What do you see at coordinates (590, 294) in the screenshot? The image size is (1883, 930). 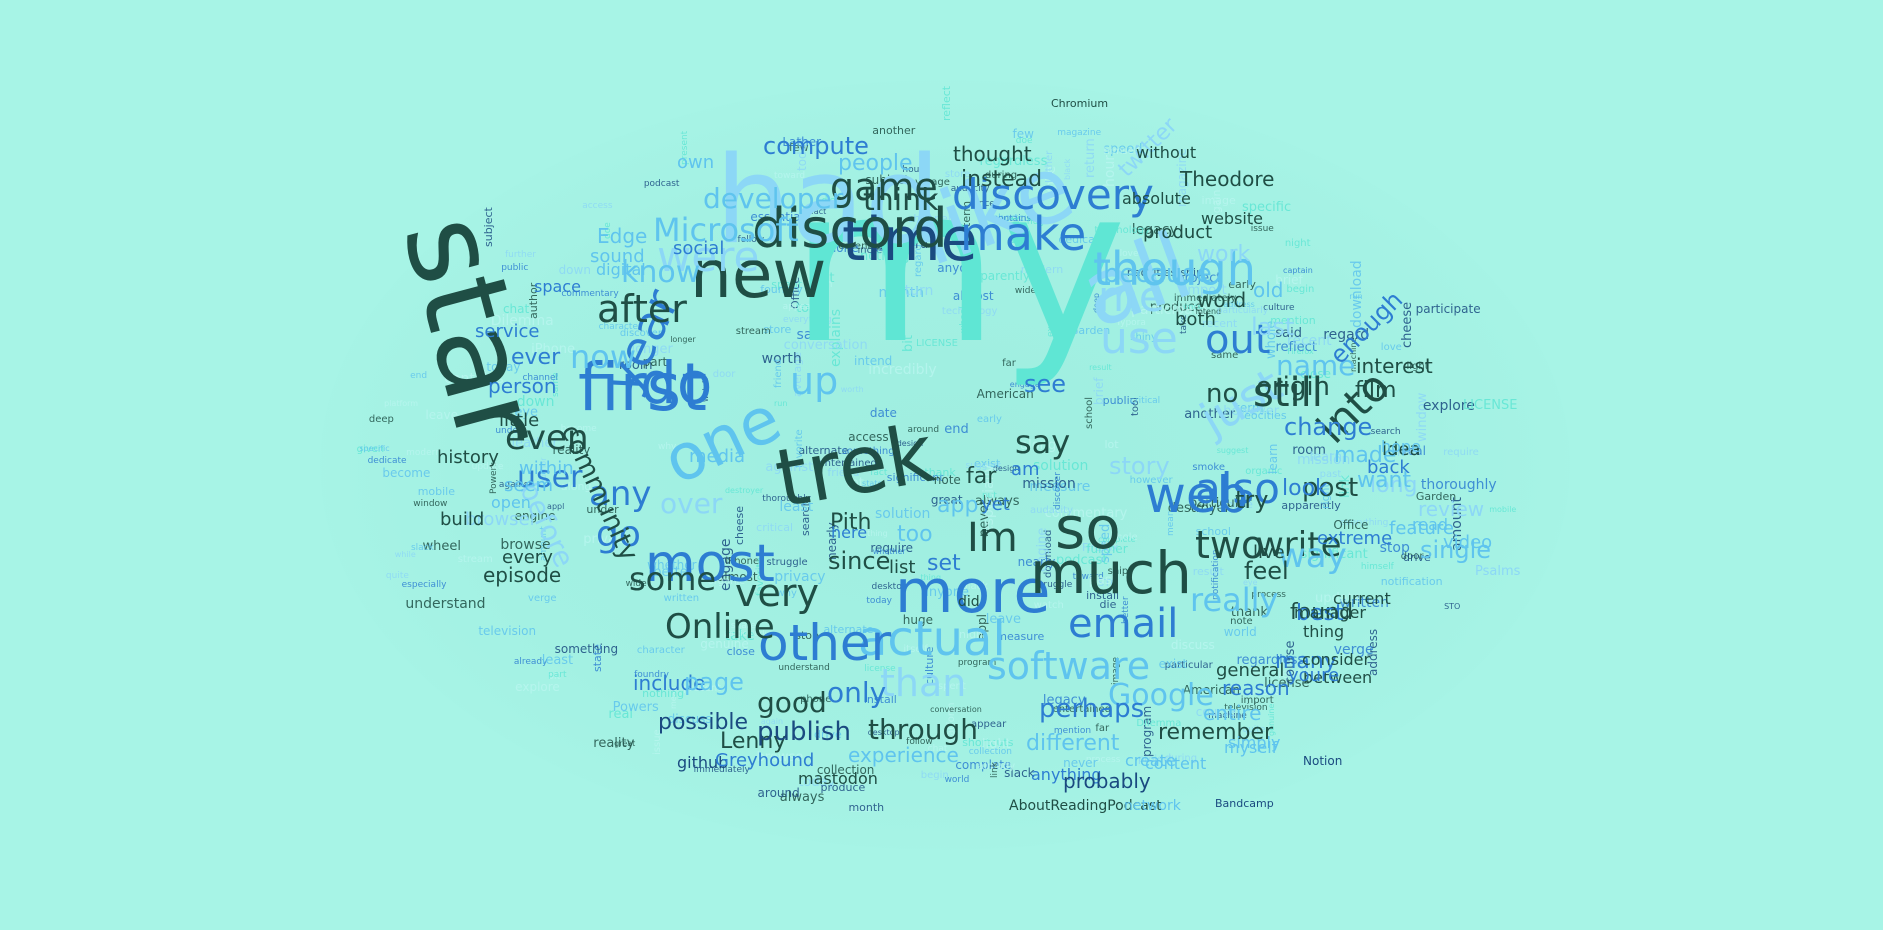 I see `cloud-word: commentary` at bounding box center [590, 294].